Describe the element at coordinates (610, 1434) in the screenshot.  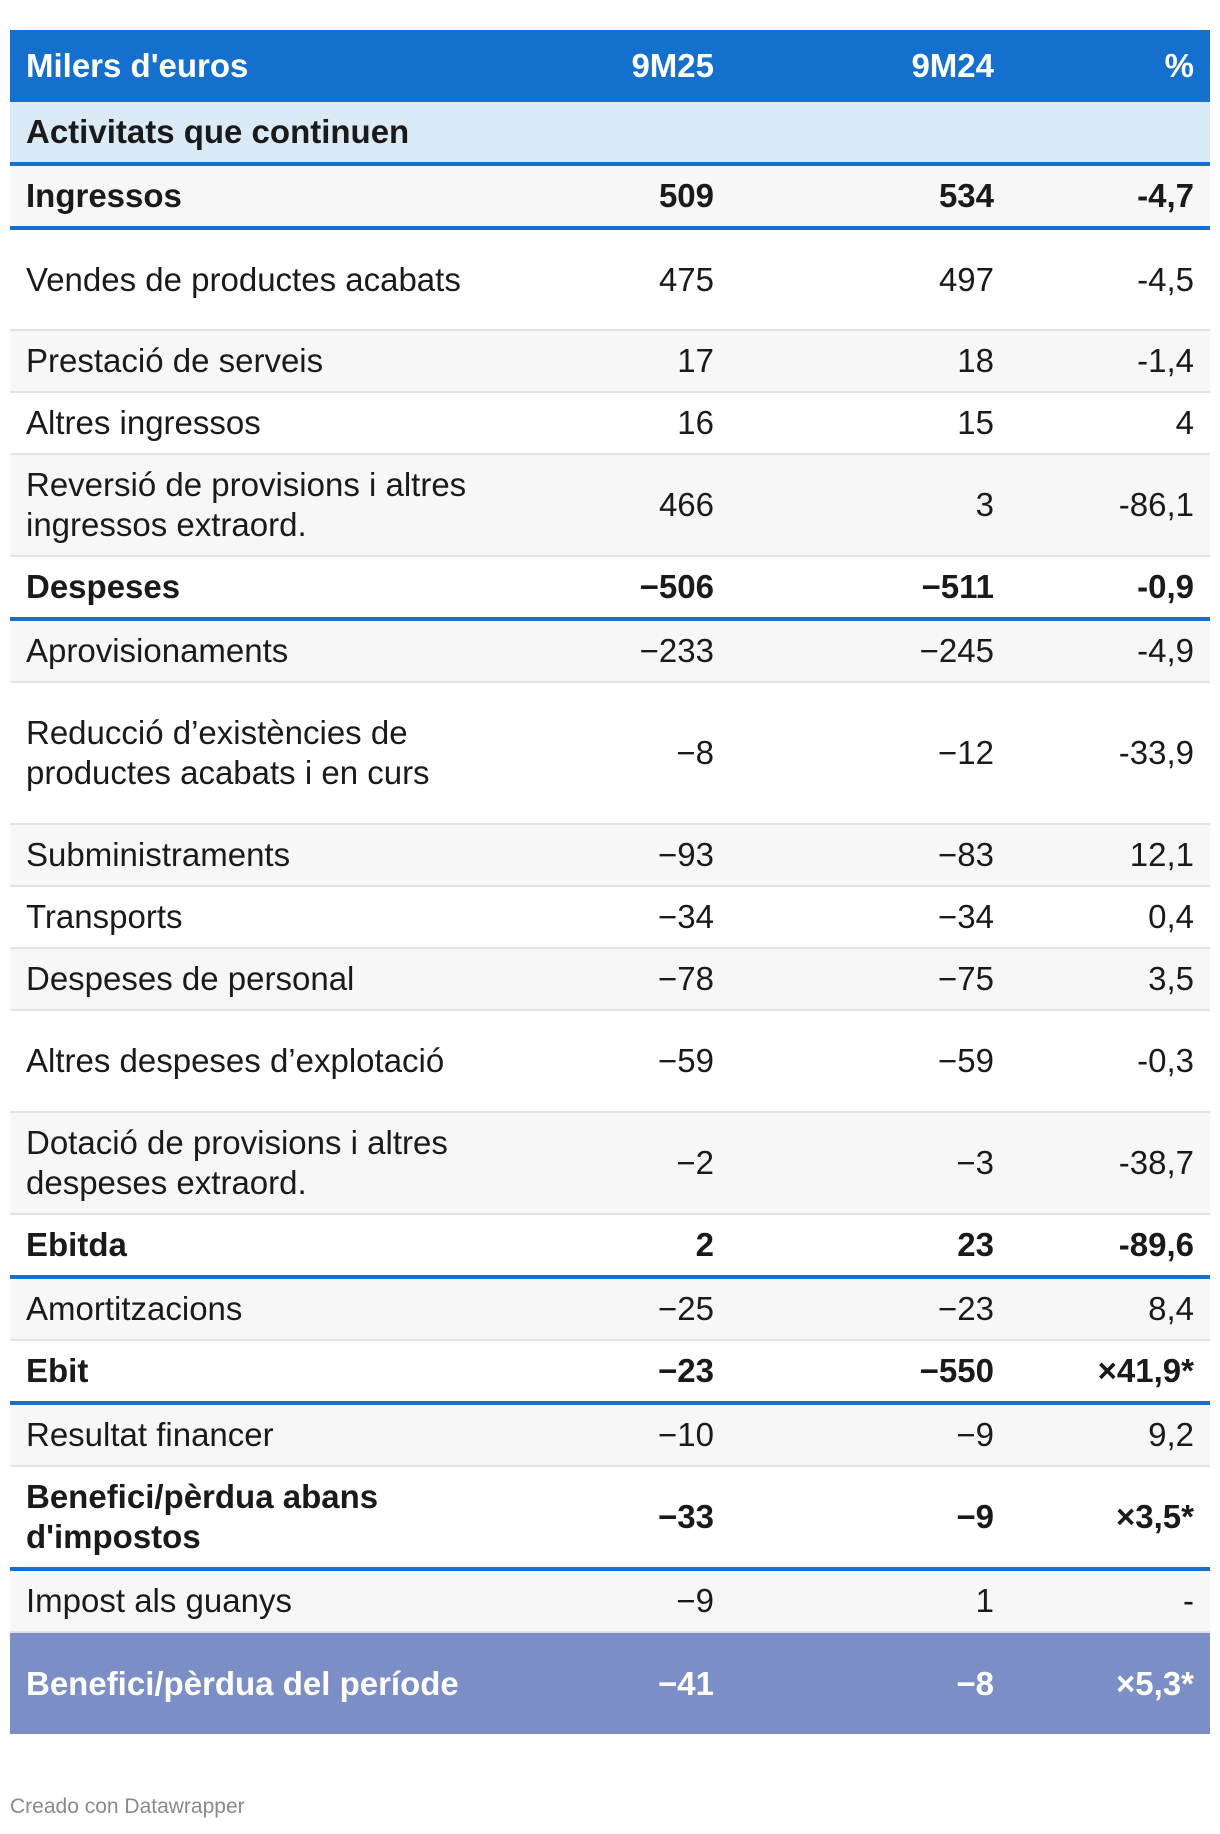
I see `table-row: Resultat financer −10 −9 9,2` at that location.